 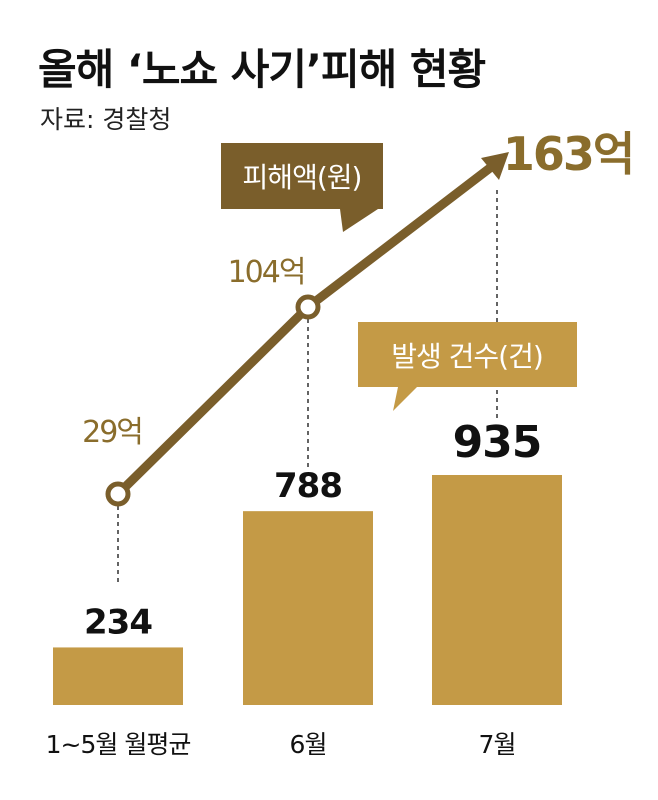 What do you see at coordinates (106, 119) in the screenshot?
I see `chart-source: 자료: 경찰청` at bounding box center [106, 119].